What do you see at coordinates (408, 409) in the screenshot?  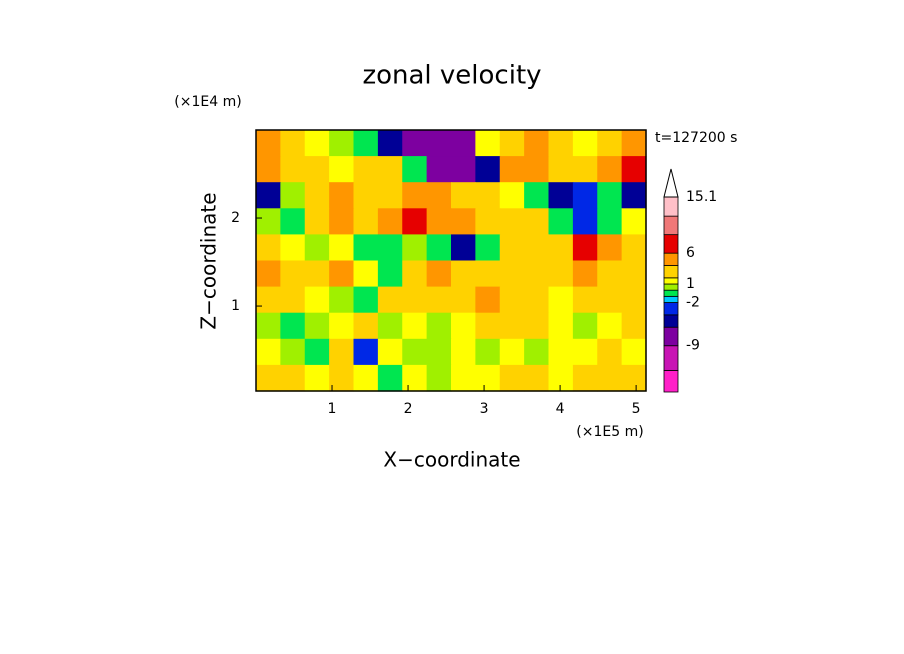 I see `x-tick-label: 2` at bounding box center [408, 409].